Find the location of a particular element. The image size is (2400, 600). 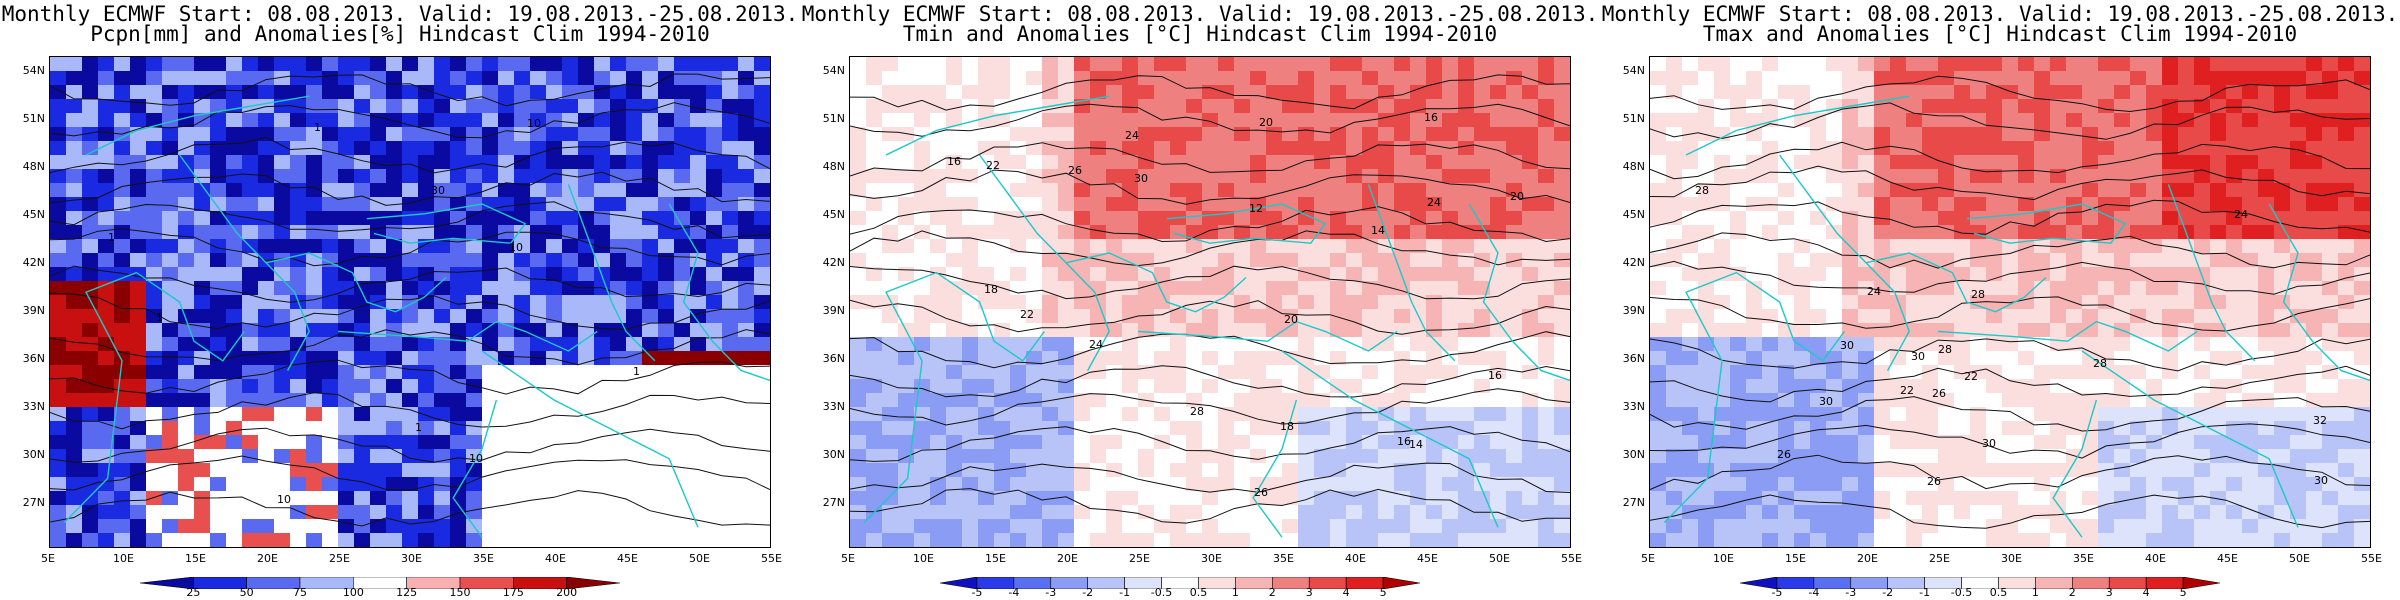

colorbar-label: -1 is located at coordinates (1925, 592).